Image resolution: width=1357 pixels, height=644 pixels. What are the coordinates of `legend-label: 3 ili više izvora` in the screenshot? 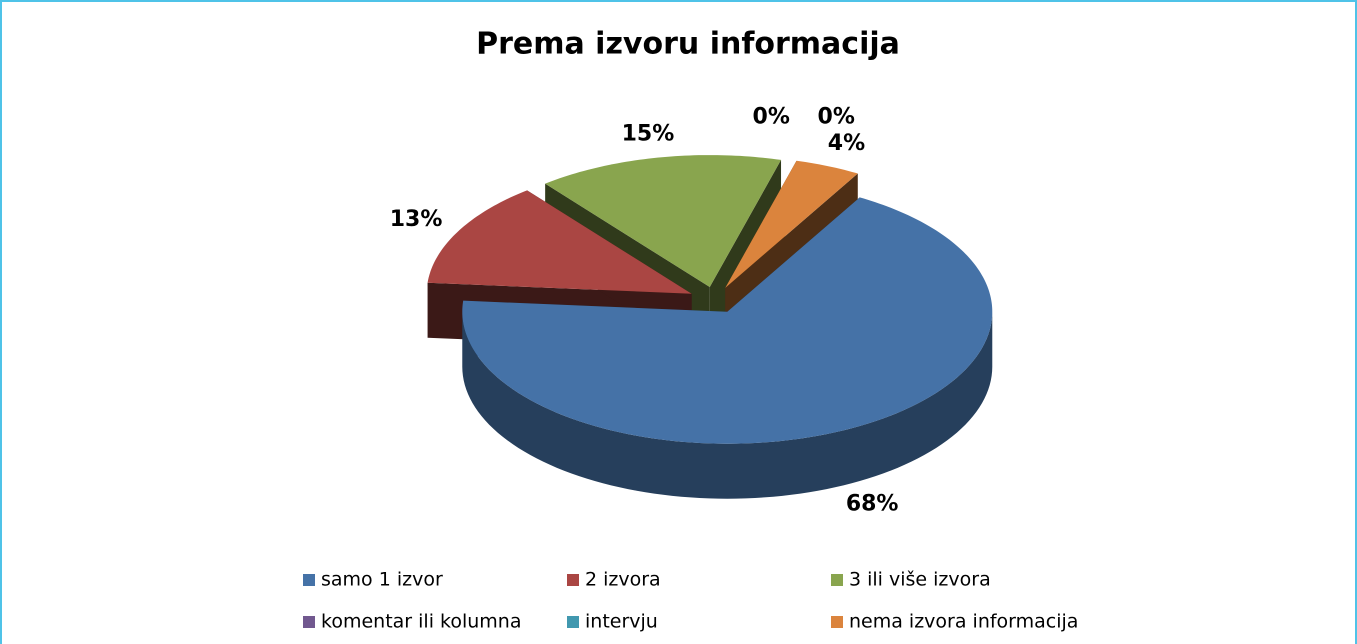 It's located at (920, 580).